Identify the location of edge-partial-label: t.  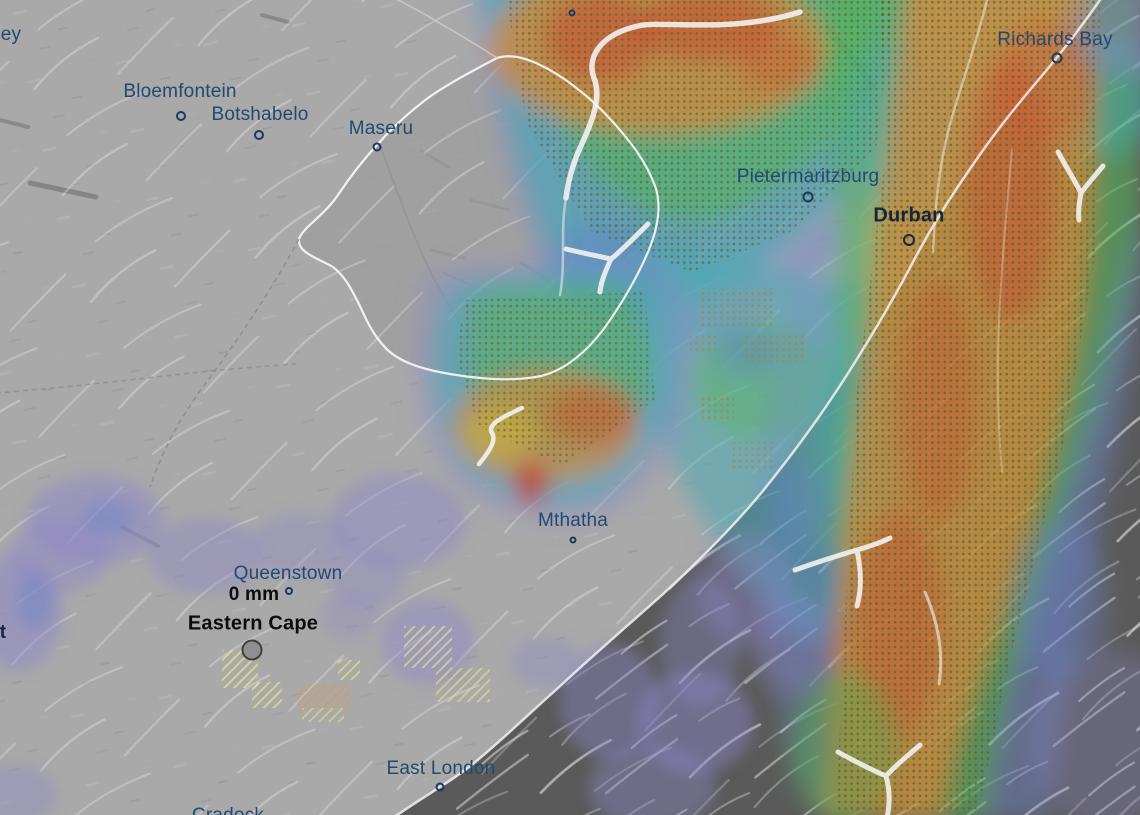
(3, 632).